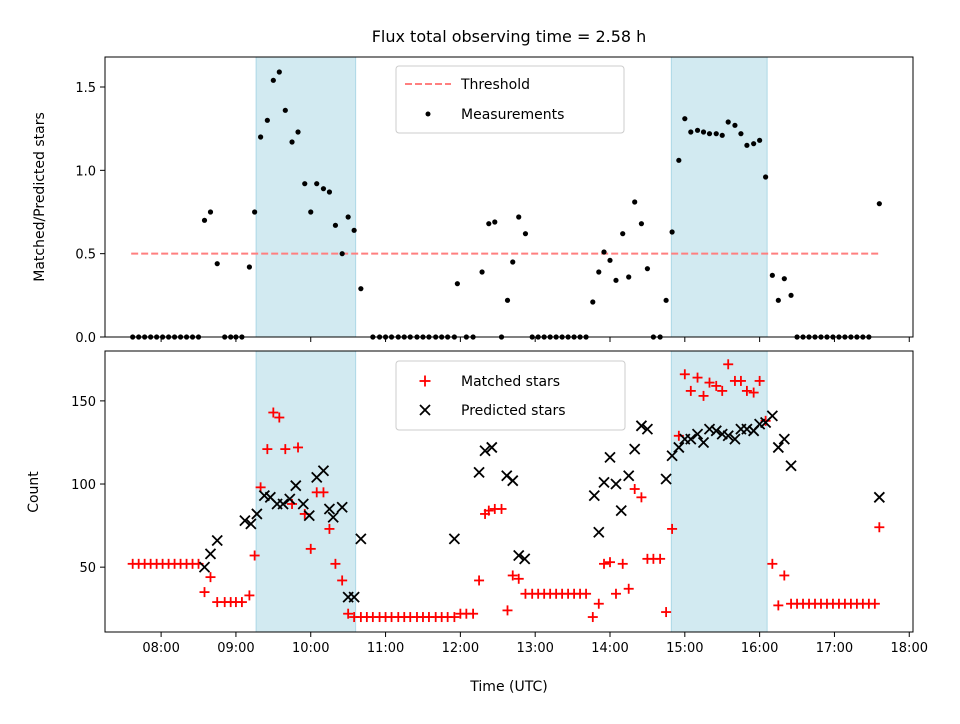 The width and height of the screenshot is (960, 724). I want to click on y-tick-label: 1.5, so click(85, 88).